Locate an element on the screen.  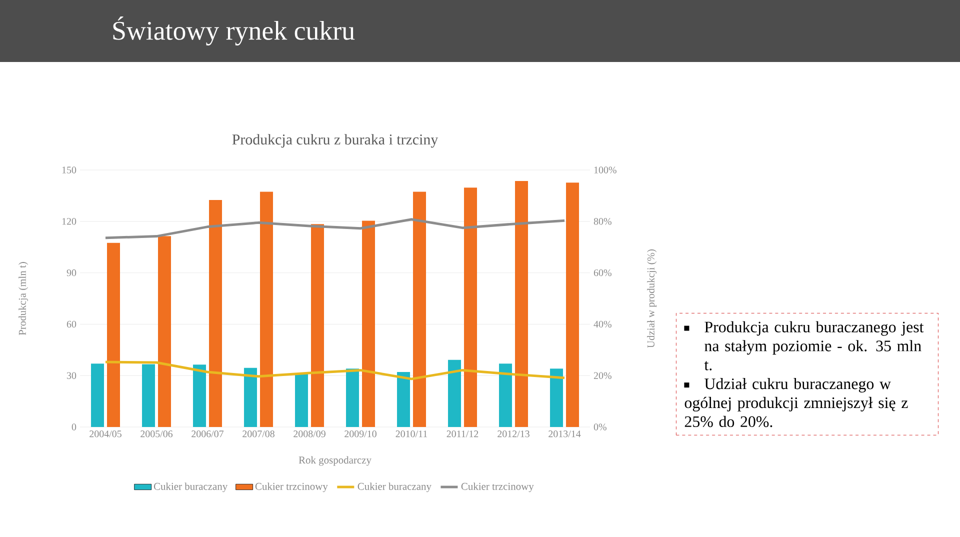
x-tick-label: 2008/09 is located at coordinates (310, 434).